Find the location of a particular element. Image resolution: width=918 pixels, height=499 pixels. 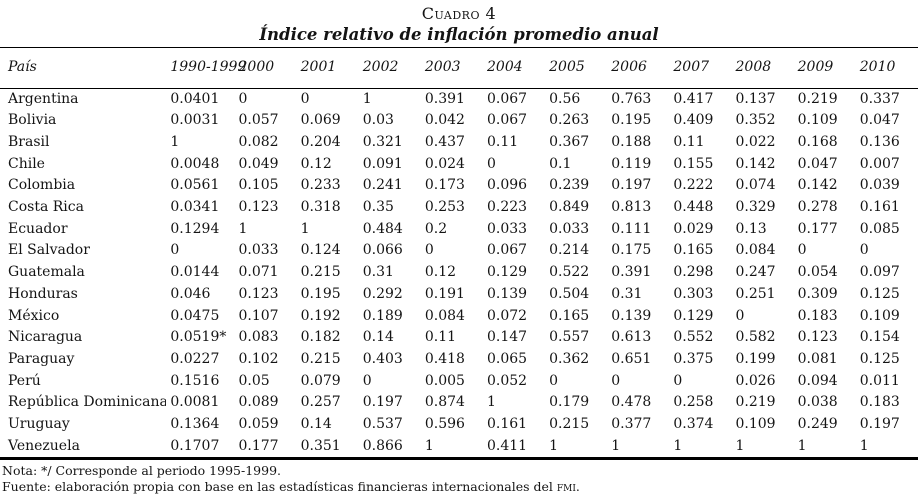

value-cell: 0.054 is located at coordinates (817, 272).